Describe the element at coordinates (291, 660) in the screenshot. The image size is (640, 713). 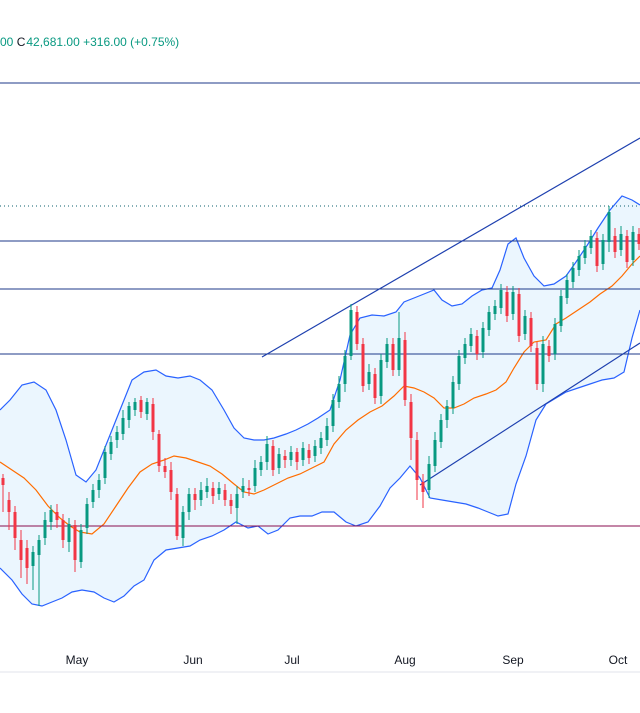
I see `x-tick-jul: Jul` at that location.